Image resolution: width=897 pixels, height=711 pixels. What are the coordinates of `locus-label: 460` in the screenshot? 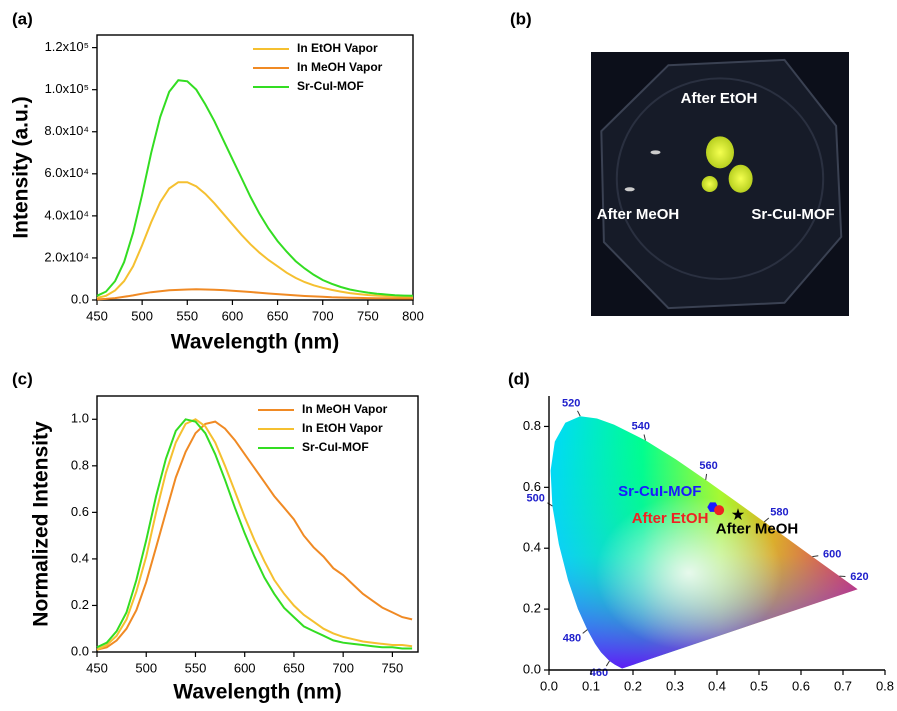 It's located at (599, 673).